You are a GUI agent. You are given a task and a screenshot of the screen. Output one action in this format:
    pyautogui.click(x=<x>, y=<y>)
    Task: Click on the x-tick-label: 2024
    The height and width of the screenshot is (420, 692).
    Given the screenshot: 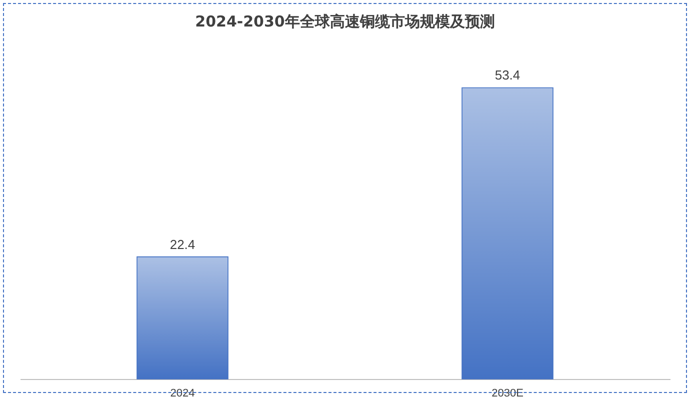 What is the action you would take?
    pyautogui.click(x=182, y=394)
    